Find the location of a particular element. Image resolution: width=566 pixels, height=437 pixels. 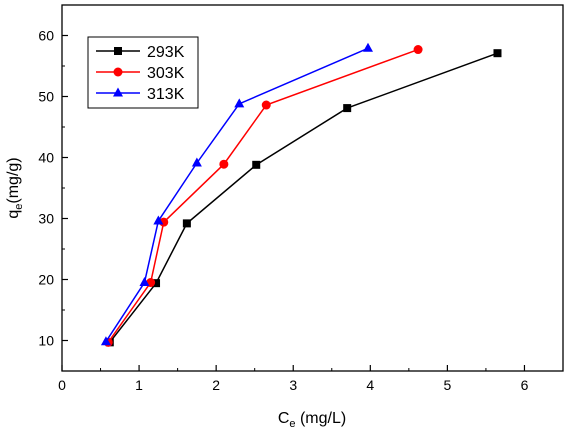

x-axis-title-sub: e is located at coordinates (292, 424).